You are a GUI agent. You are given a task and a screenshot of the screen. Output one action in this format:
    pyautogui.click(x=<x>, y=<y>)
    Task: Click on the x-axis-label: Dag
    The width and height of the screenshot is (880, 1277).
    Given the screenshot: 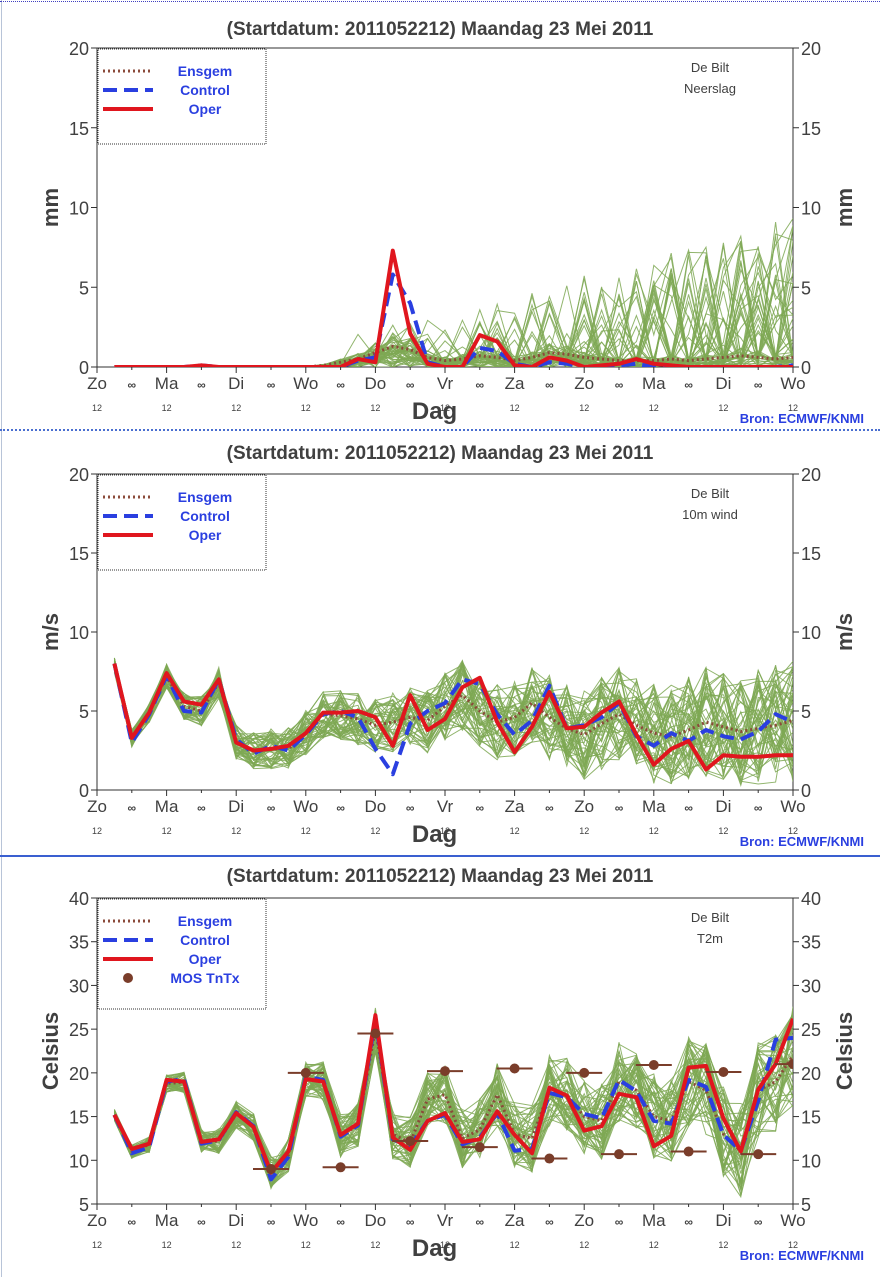 What is the action you would take?
    pyautogui.click(x=434, y=1248)
    